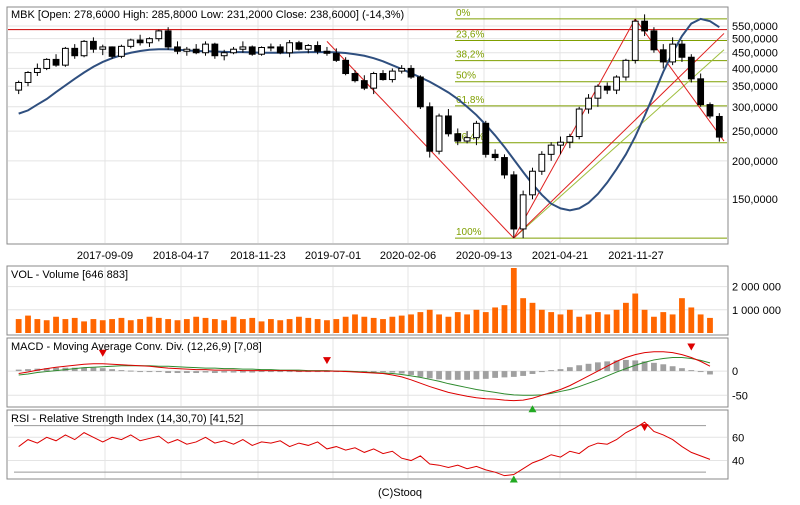 The width and height of the screenshot is (800, 505). What do you see at coordinates (635, 256) in the screenshot?
I see `x-tick-label: 2021-11-27` at bounding box center [635, 256].